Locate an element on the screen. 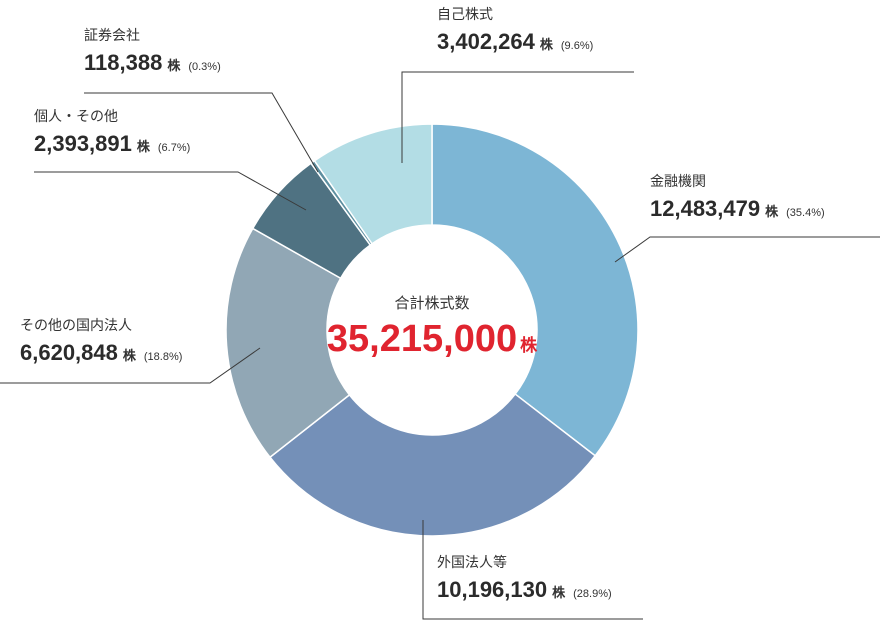  segment-value: 118,388 is located at coordinates (123, 62).